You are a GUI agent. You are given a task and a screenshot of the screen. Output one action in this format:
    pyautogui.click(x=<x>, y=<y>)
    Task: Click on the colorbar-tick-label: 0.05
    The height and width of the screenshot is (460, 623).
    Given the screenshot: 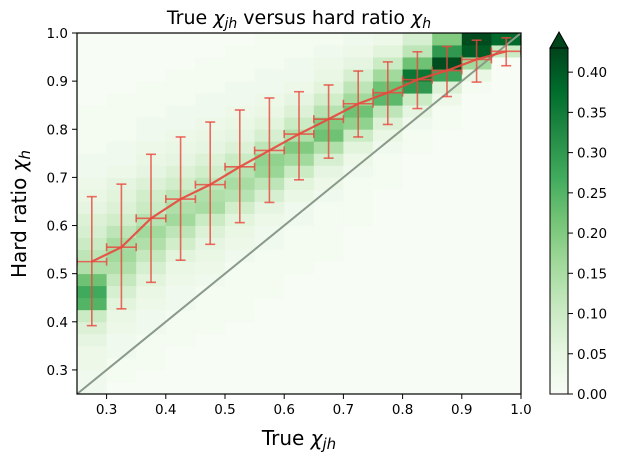 What is the action you would take?
    pyautogui.click(x=592, y=355)
    